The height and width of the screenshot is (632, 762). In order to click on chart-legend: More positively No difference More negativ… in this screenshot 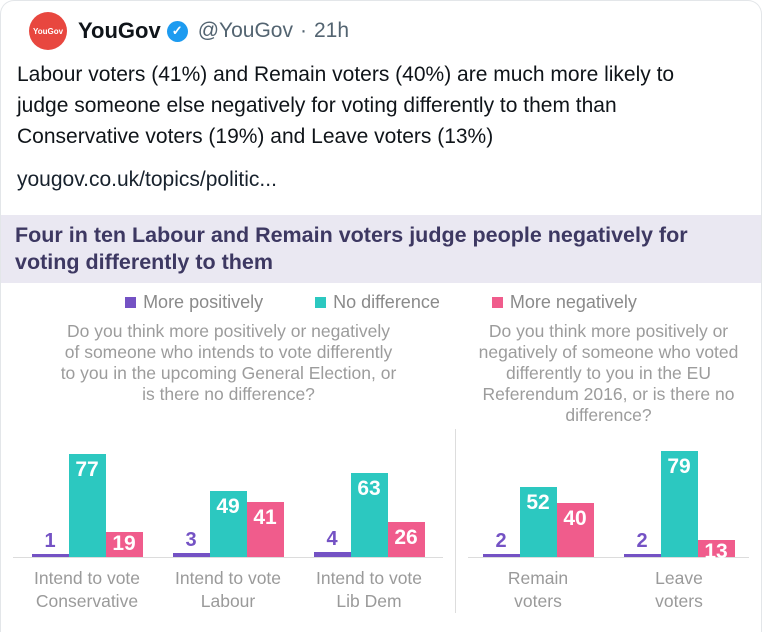, I will do `click(381, 302)`.